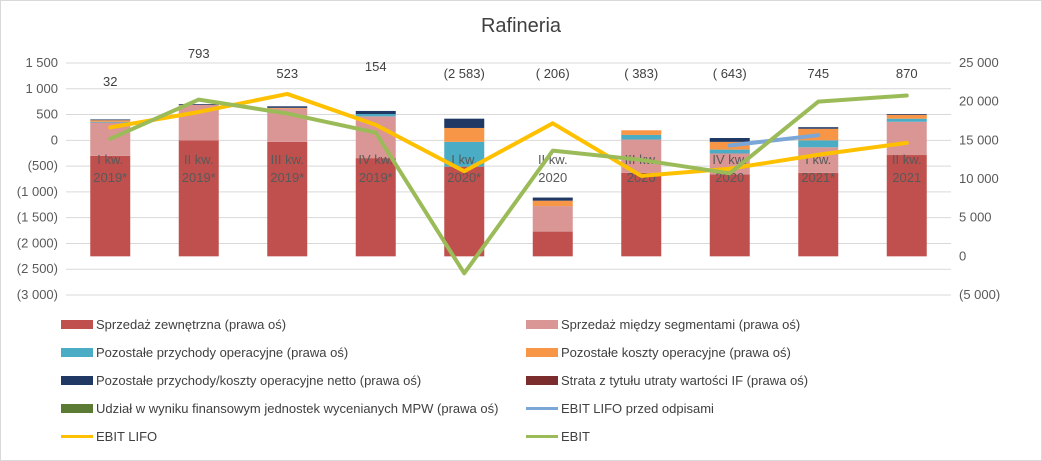 This screenshot has height=461, width=1042. I want to click on value-label: 32, so click(110, 81).